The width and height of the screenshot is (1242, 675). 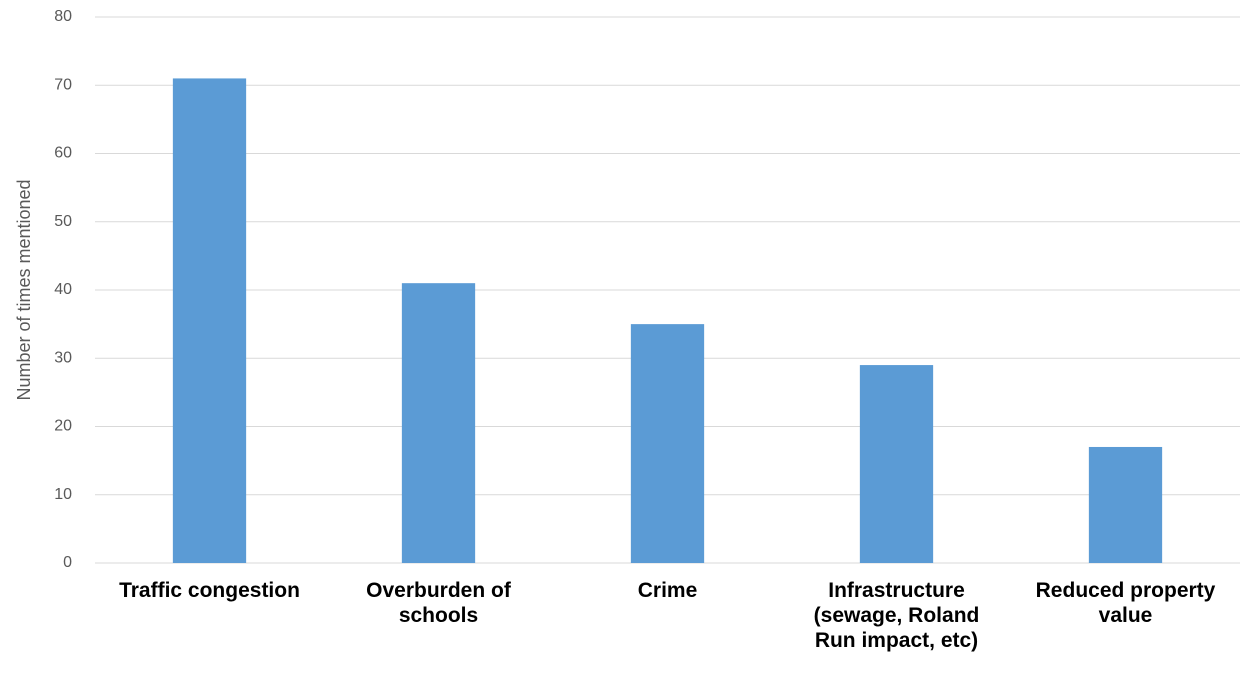 What do you see at coordinates (209, 590) in the screenshot?
I see `x-tick-label: Traffic congestion` at bounding box center [209, 590].